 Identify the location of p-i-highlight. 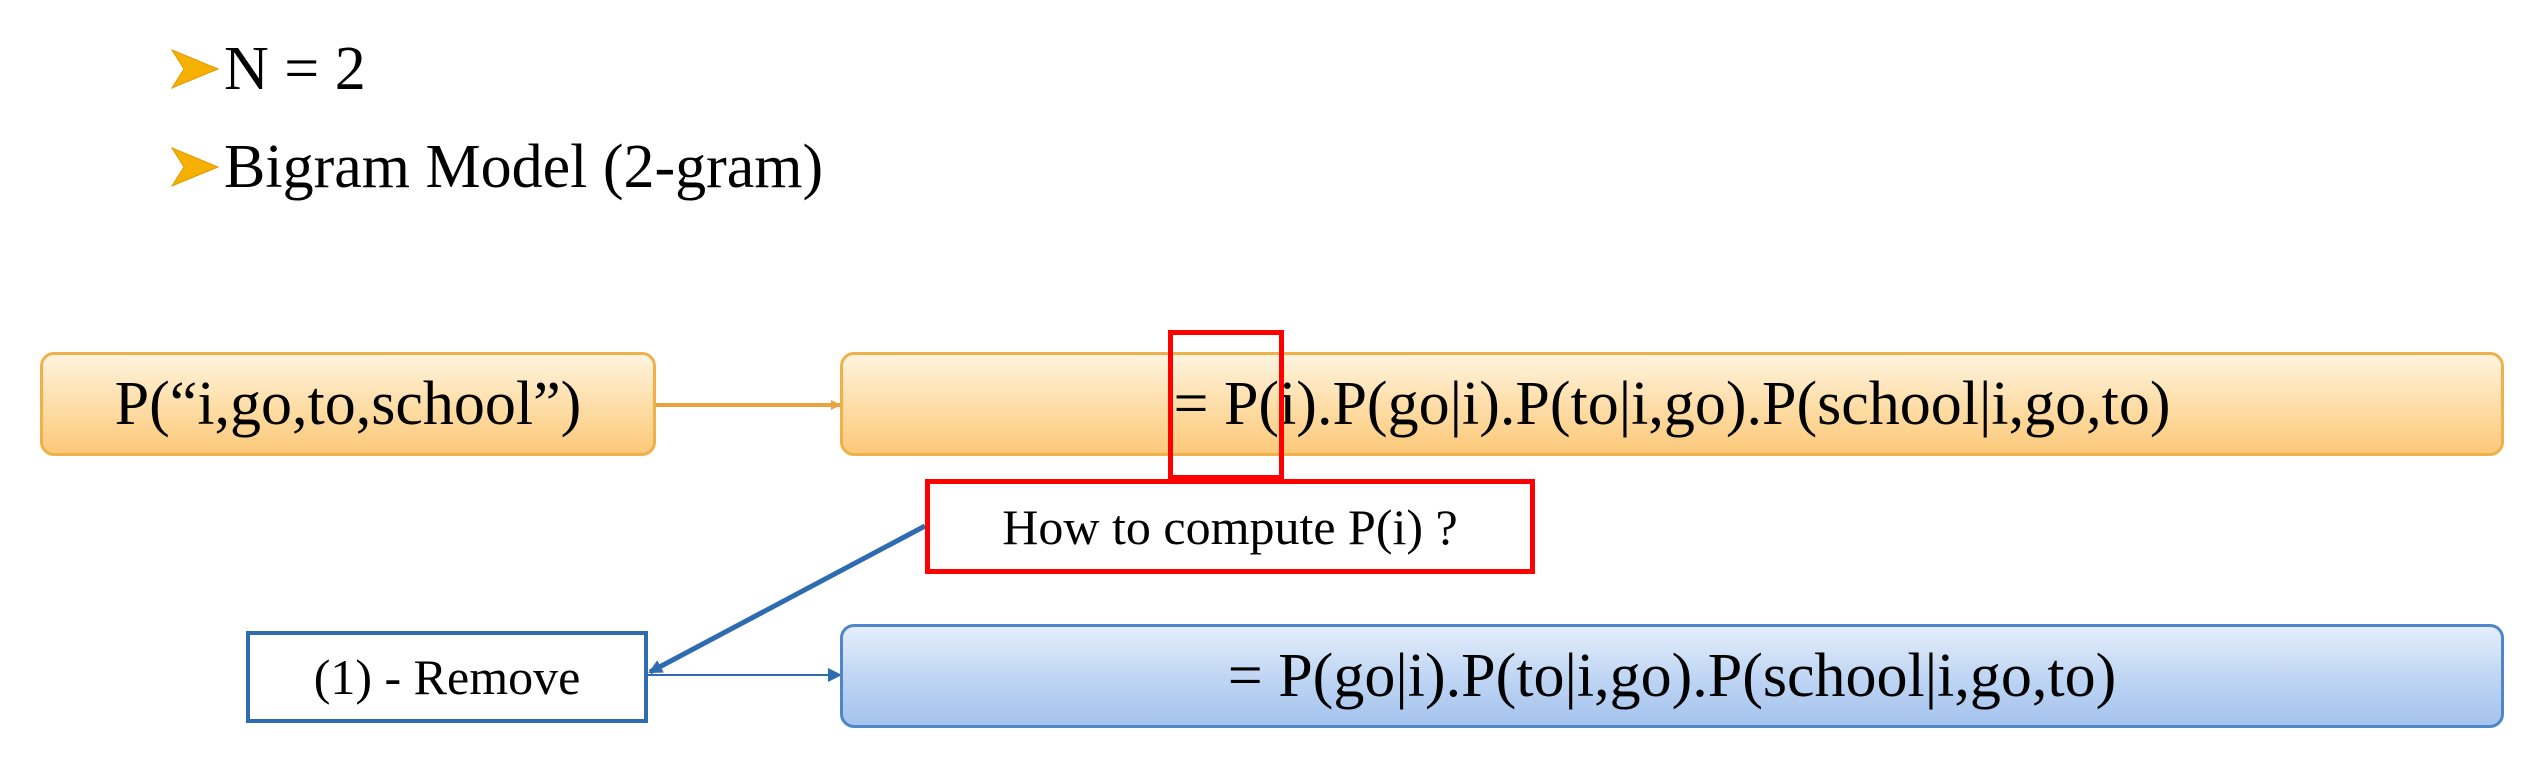
(1226, 405).